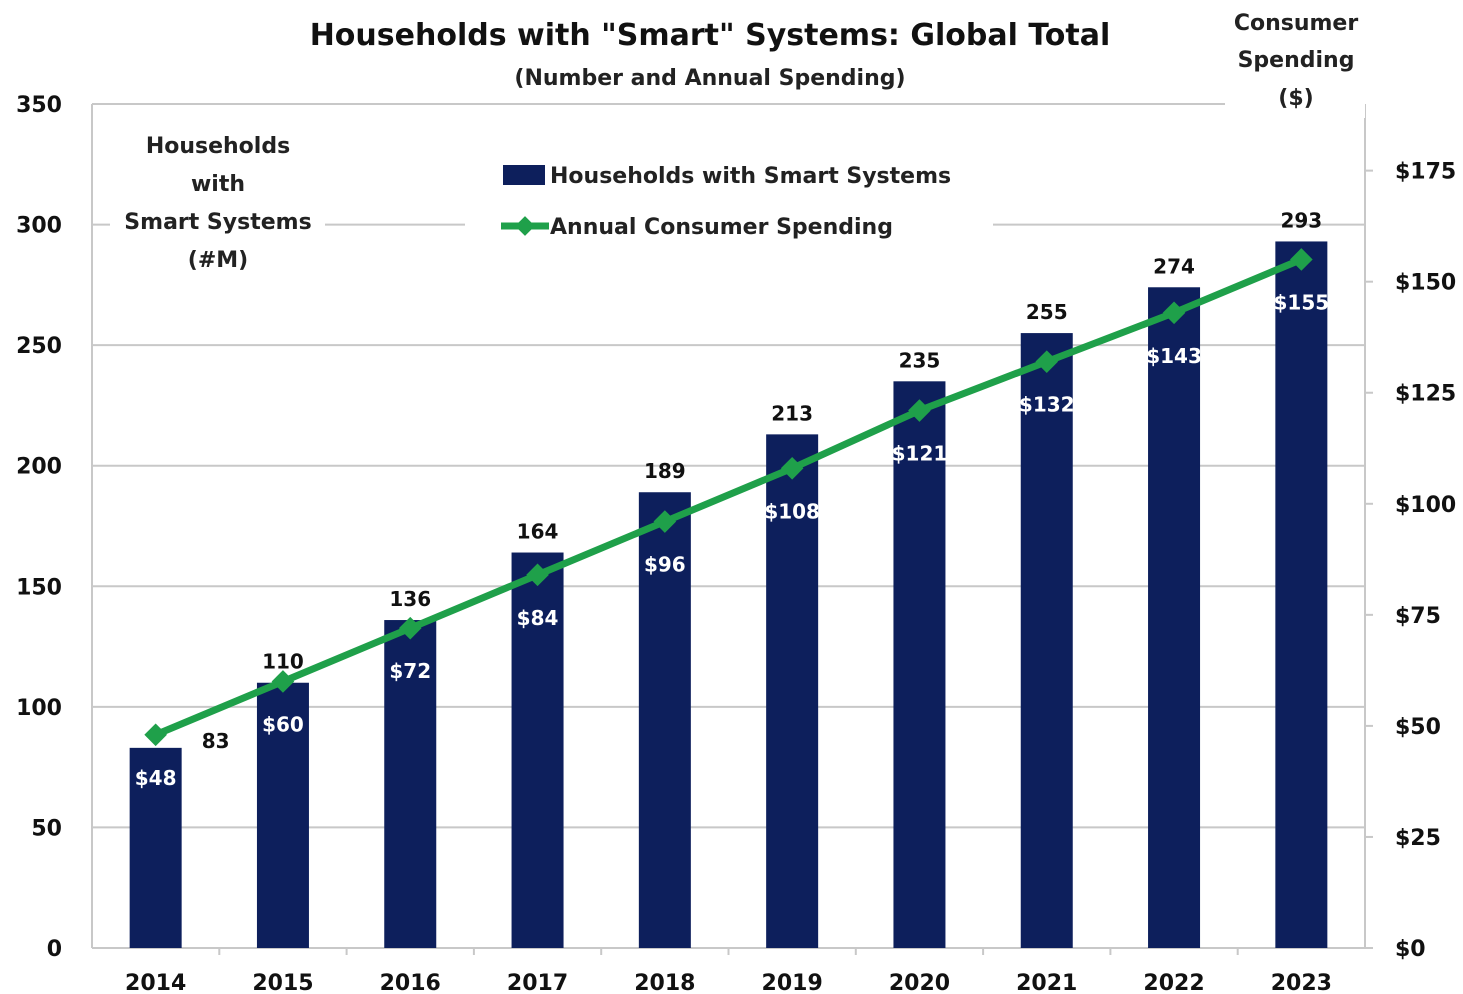 The image size is (1463, 994). What do you see at coordinates (39, 346) in the screenshot?
I see `left-tick-label: 250` at bounding box center [39, 346].